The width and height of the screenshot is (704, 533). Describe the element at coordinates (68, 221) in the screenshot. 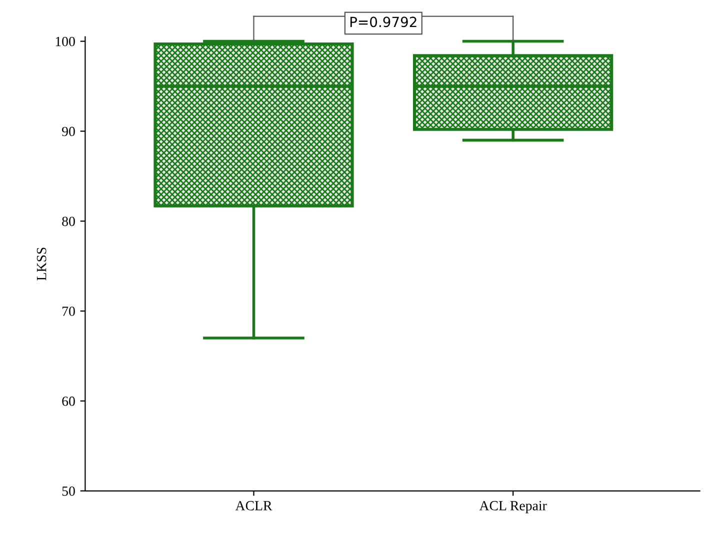

I see `y-tick-label: 80` at that location.